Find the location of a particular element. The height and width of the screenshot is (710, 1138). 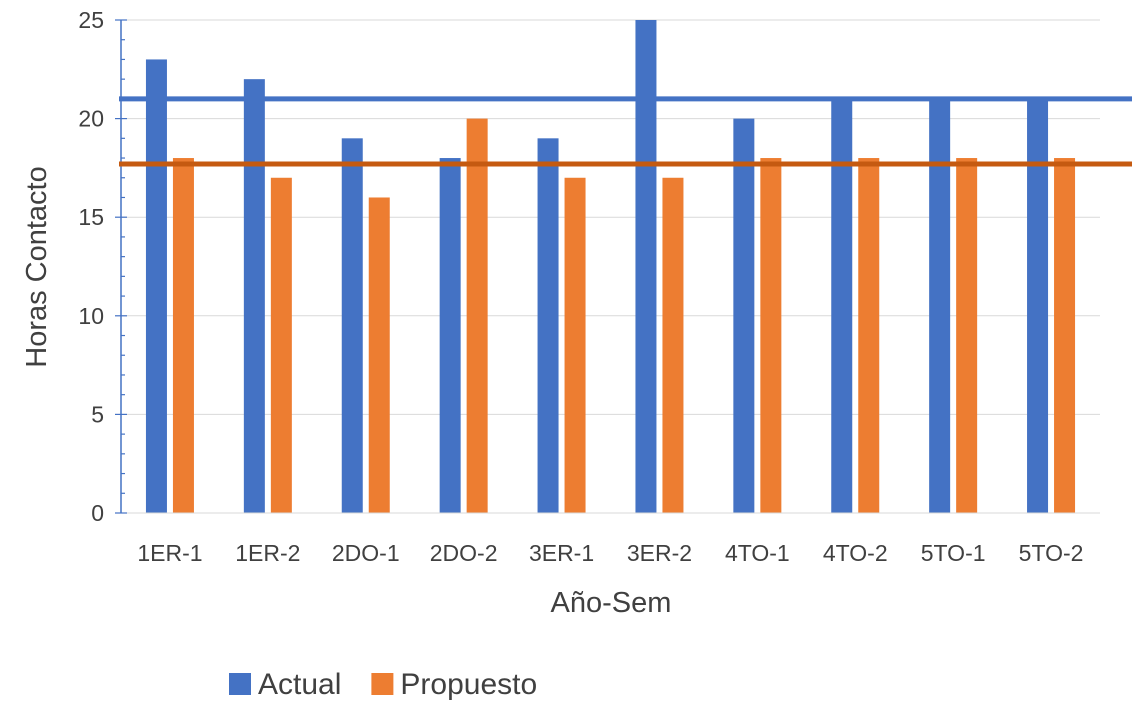

y-tick-label: 15 is located at coordinates (91, 217).